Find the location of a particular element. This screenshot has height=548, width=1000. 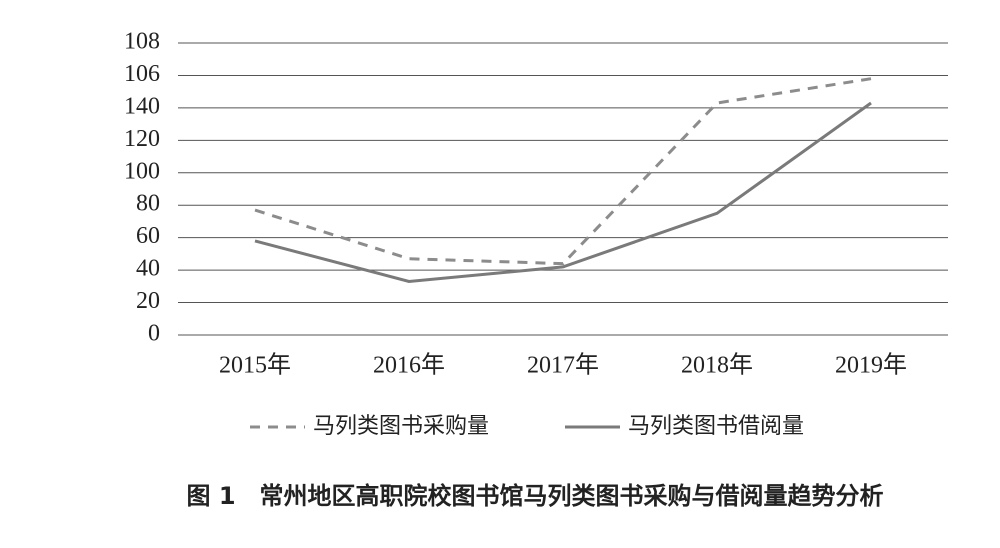

y-tick-label: 108 is located at coordinates (142, 42).